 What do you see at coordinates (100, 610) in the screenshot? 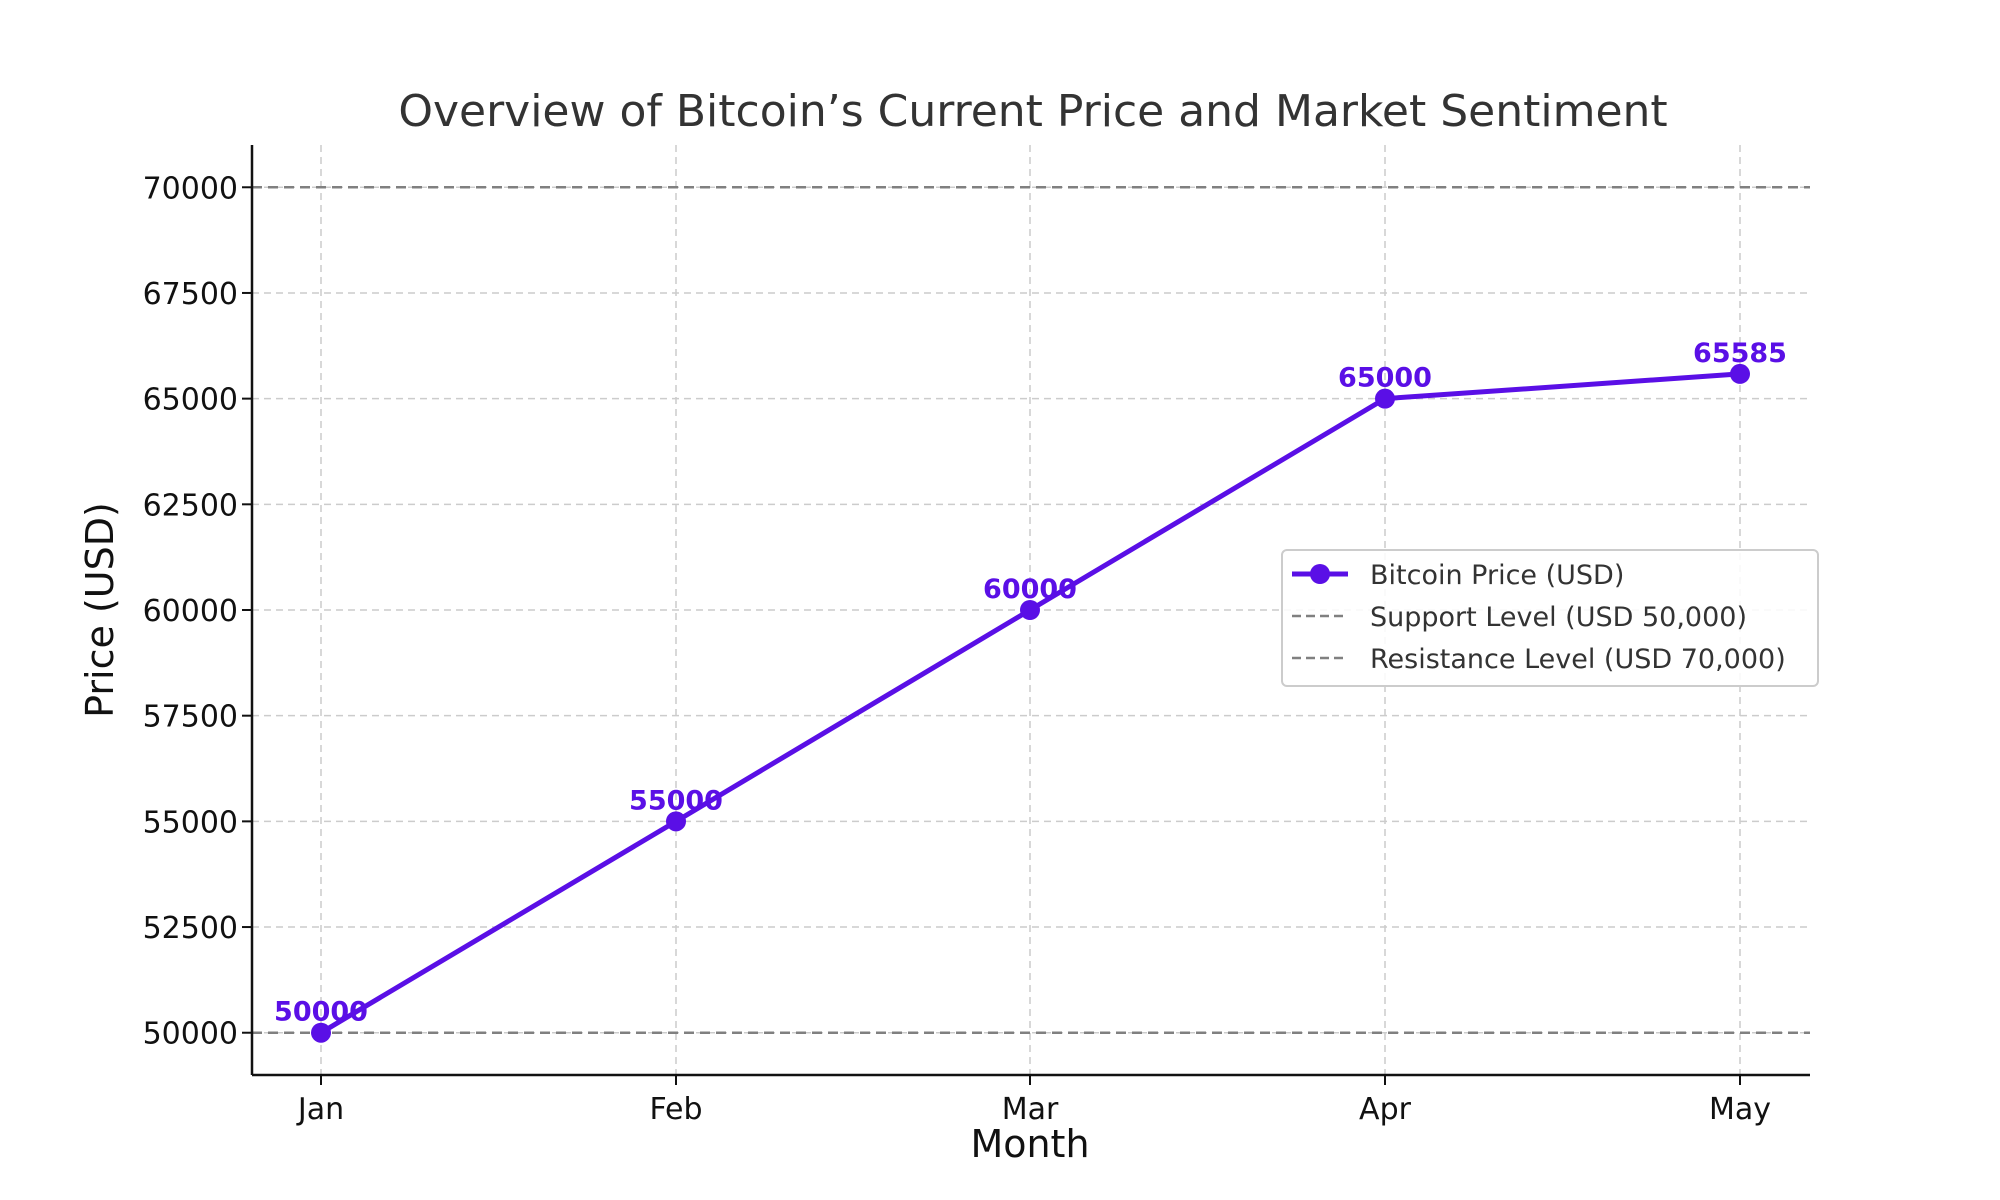
I see `y-axis-label: Price (USD)` at bounding box center [100, 610].